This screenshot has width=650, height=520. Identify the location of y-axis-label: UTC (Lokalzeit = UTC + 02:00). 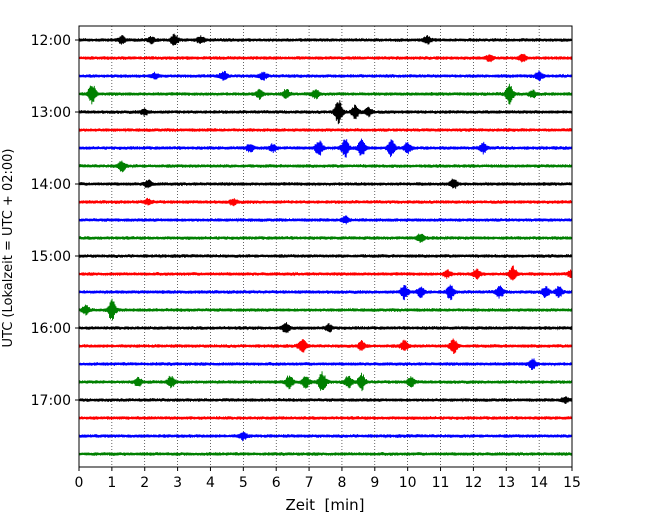
(8, 248).